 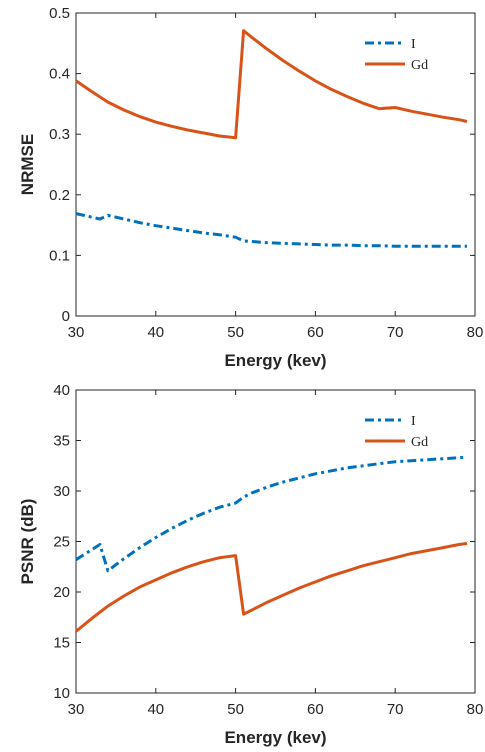 What do you see at coordinates (61, 441) in the screenshot?
I see `psnr-y-tick-label: 35` at bounding box center [61, 441].